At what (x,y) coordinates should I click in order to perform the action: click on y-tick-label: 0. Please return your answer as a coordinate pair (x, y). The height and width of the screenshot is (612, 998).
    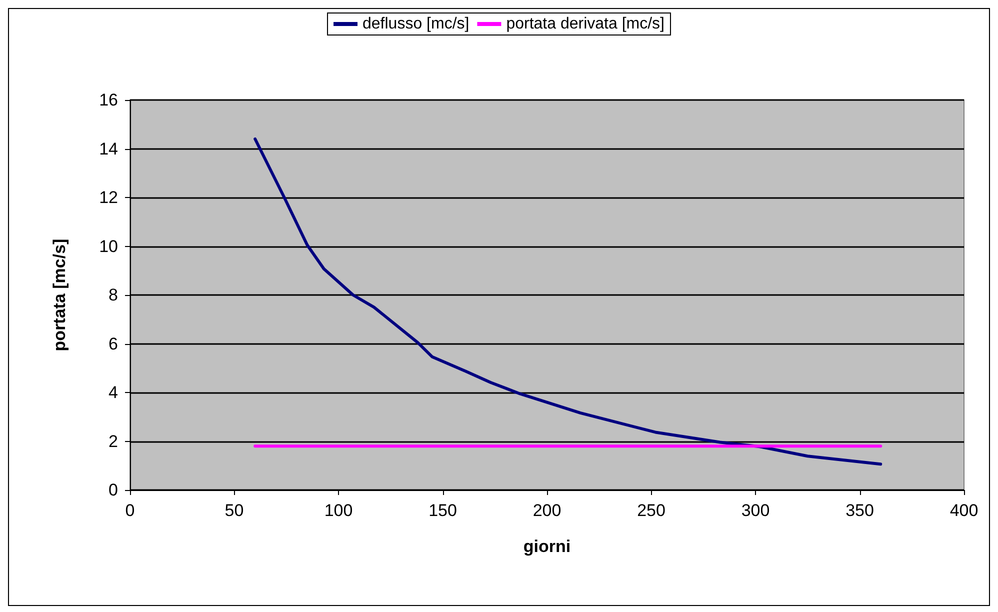
    Looking at the image, I should click on (113, 490).